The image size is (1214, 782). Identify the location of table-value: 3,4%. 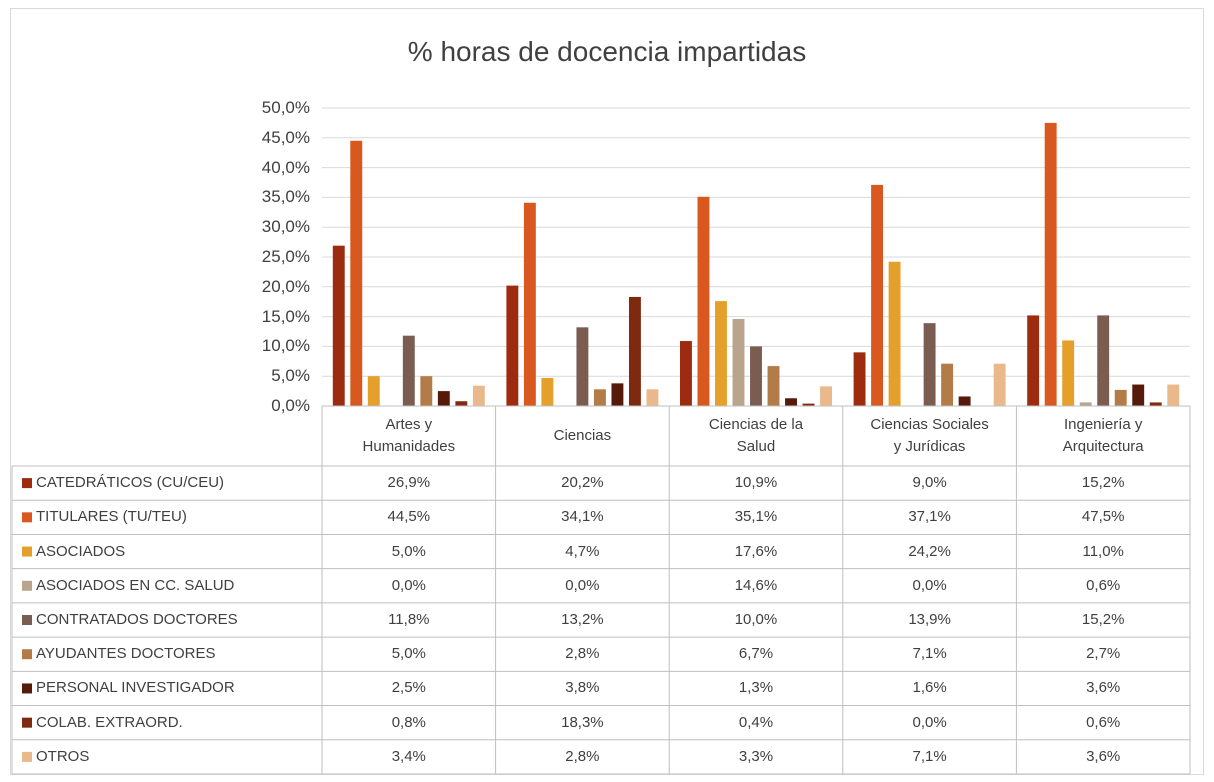
(408, 756).